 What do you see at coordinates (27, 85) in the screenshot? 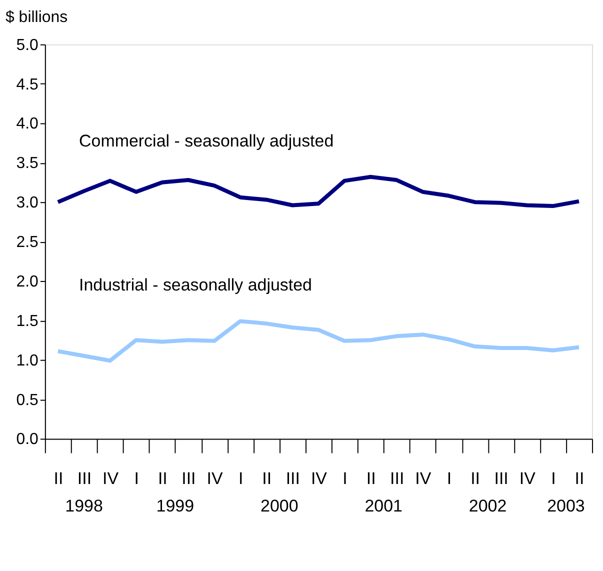
I see `y-tick-label: 4.5` at bounding box center [27, 85].